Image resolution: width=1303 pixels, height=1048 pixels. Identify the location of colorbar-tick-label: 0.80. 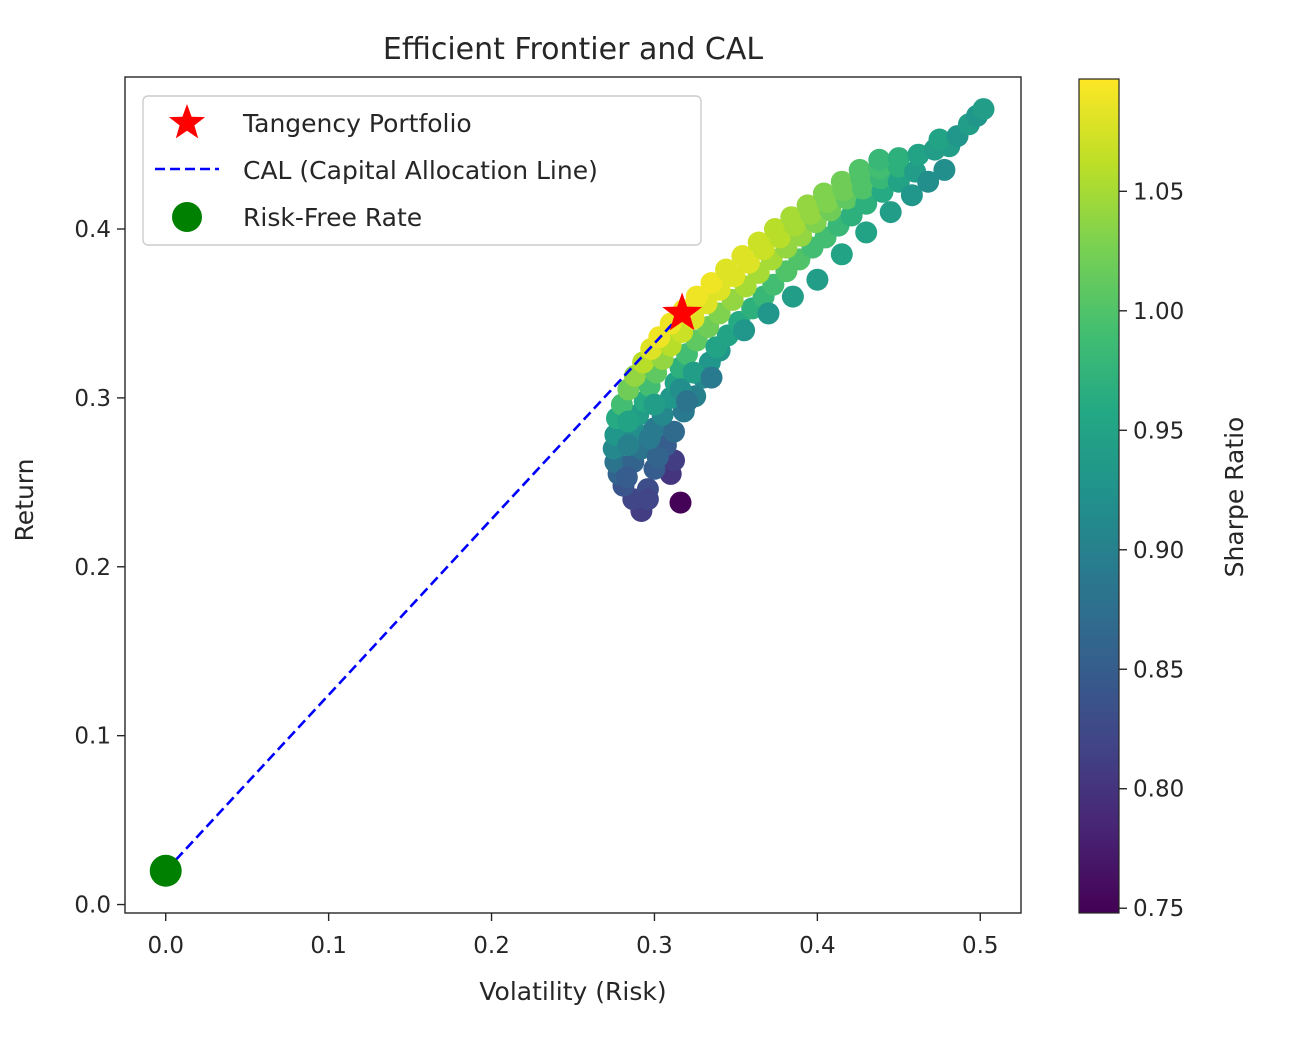
(1158, 790).